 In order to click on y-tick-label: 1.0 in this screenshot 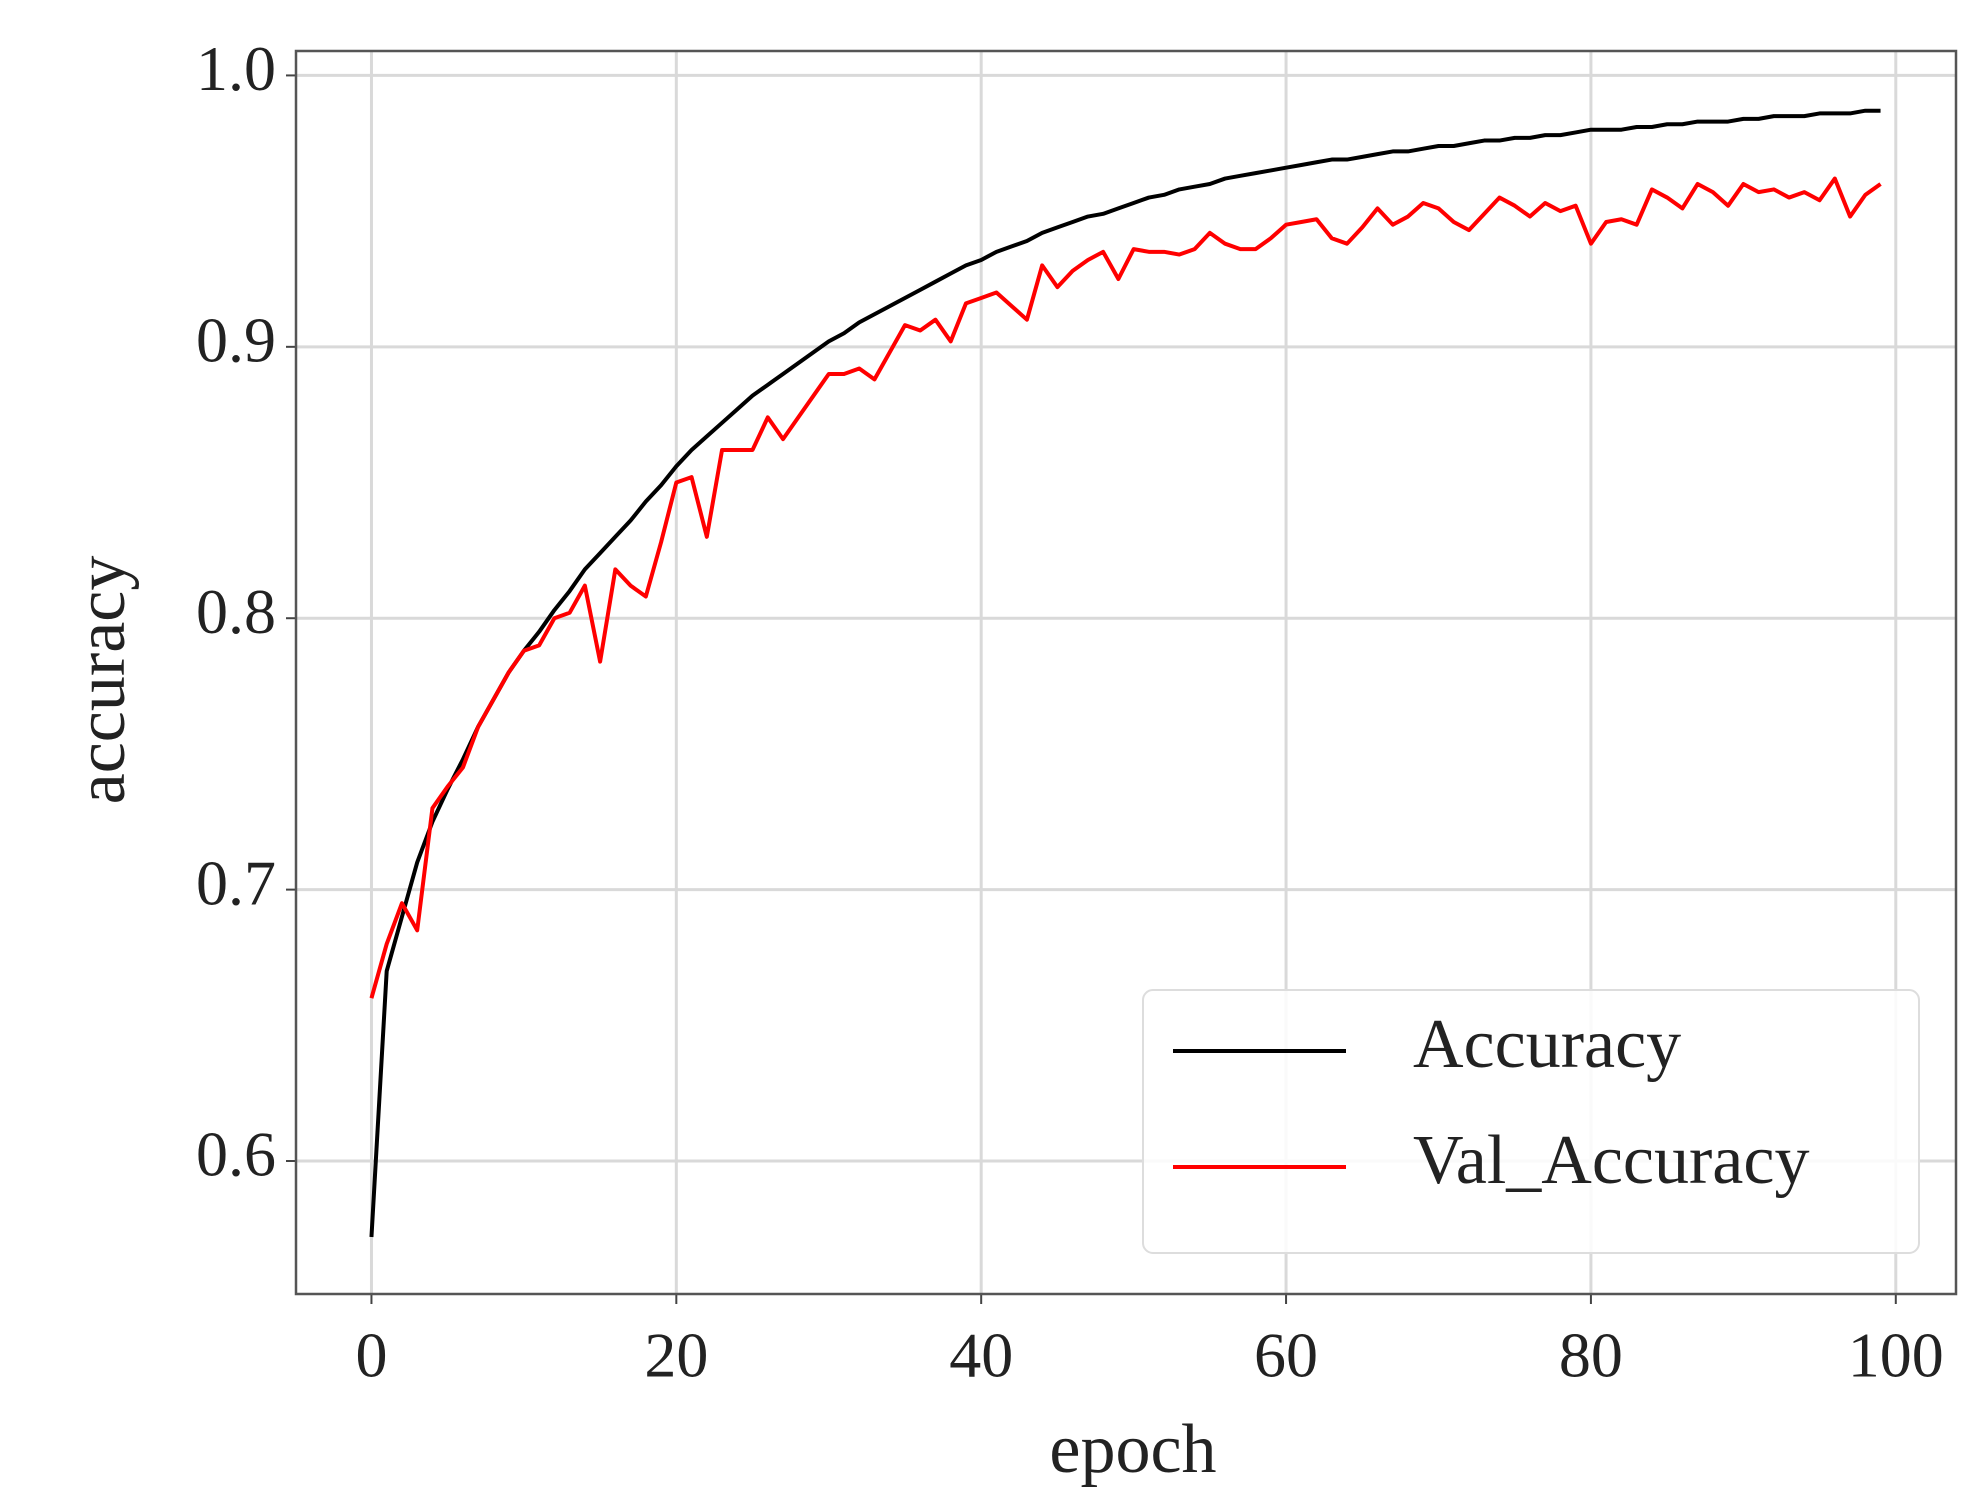, I will do `click(236, 68)`.